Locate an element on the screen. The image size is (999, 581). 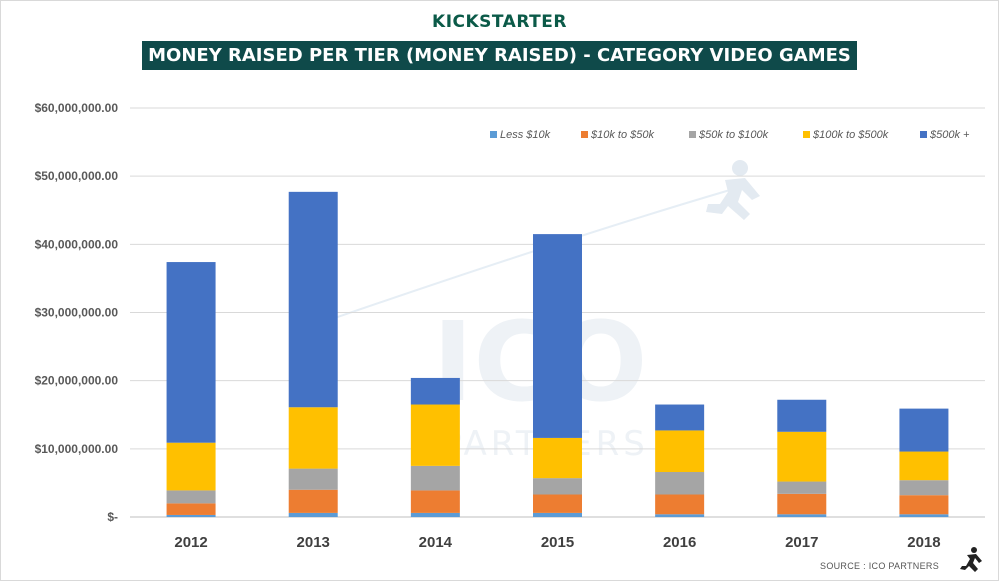
x-tick-label: 2016 is located at coordinates (679, 542).